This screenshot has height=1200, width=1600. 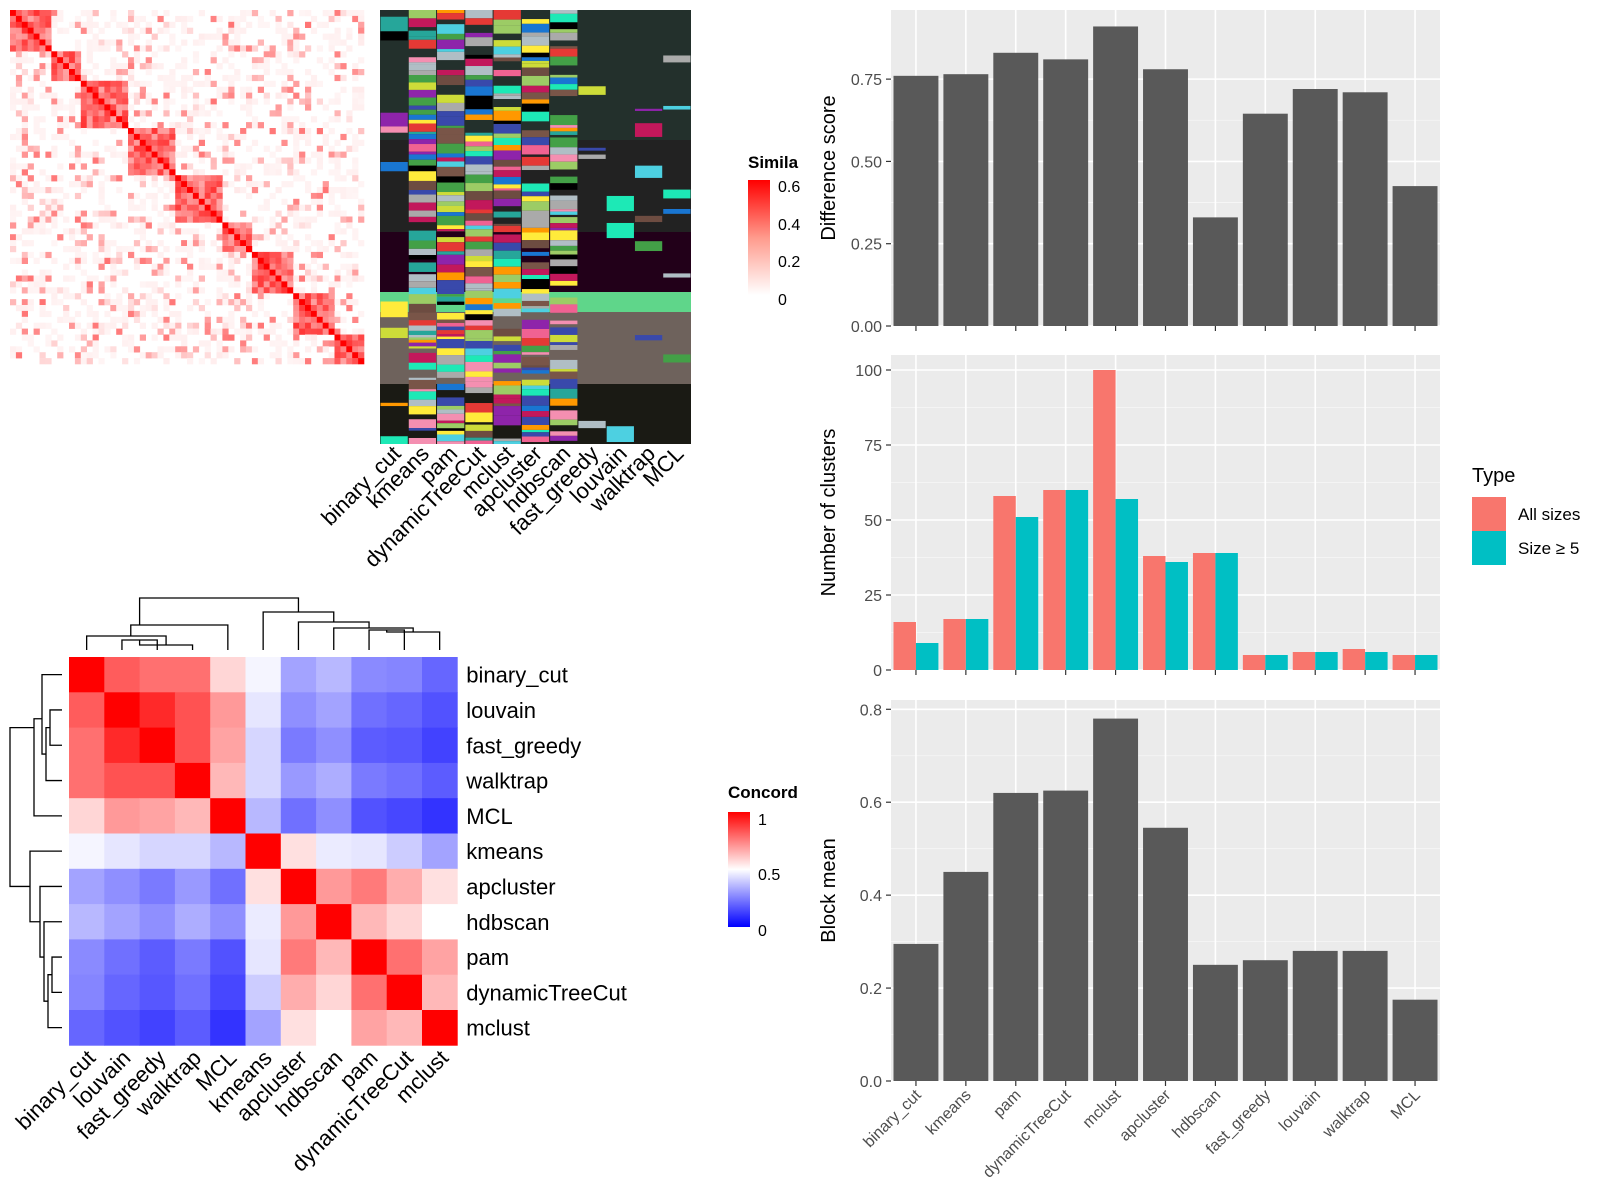 What do you see at coordinates (871, 710) in the screenshot?
I see `y-tick-label: 0.8` at bounding box center [871, 710].